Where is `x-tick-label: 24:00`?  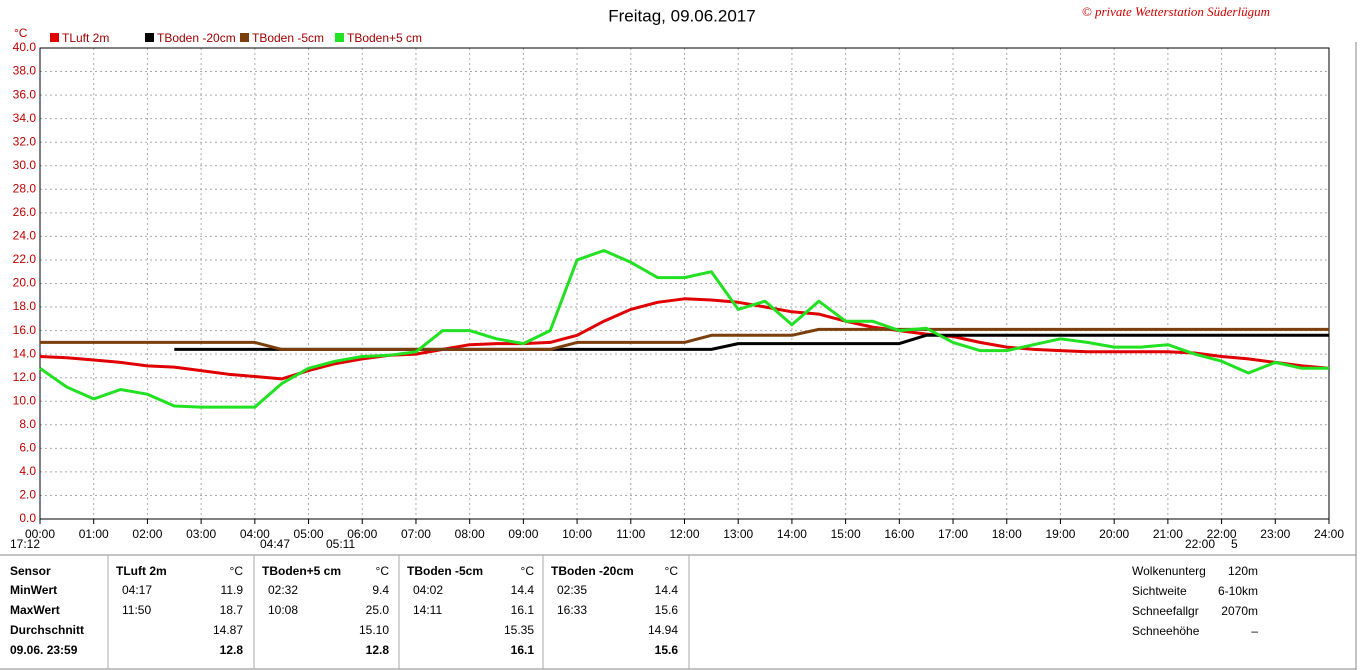
x-tick-label: 24:00 is located at coordinates (1329, 534).